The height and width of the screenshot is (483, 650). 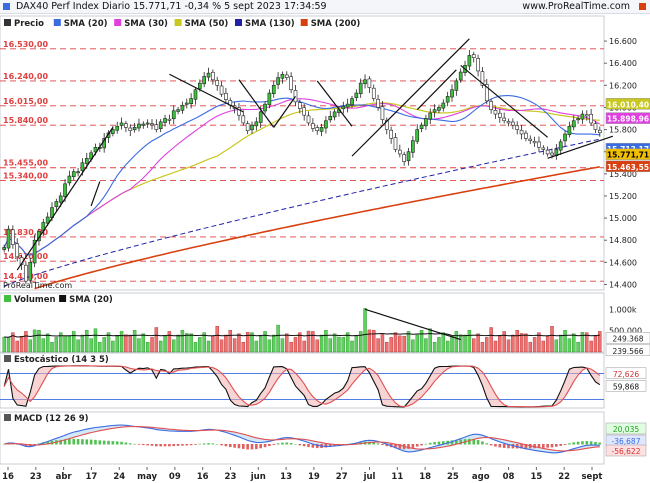 I want to click on x-axis-label: 23, so click(x=36, y=477).